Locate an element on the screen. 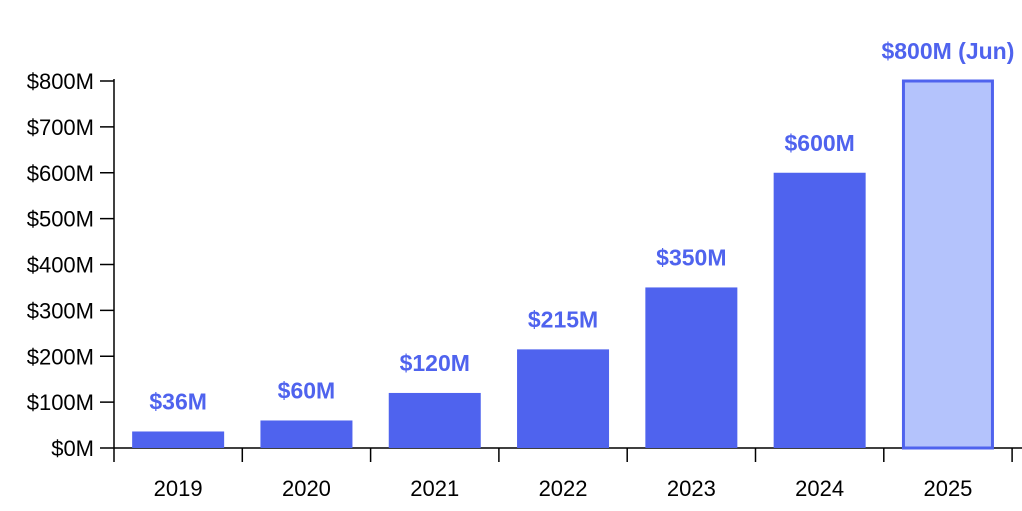 This screenshot has width=1022, height=511. y-tick-label: $500M is located at coordinates (60, 219).